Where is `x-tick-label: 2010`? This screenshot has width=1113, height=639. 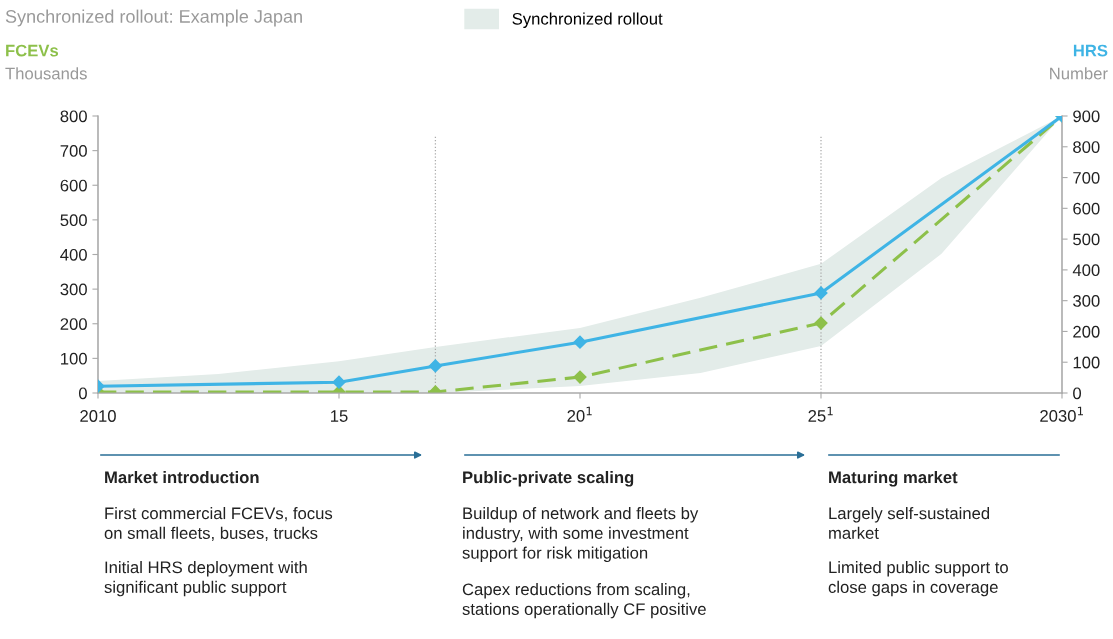
x-tick-label: 2010 is located at coordinates (98, 416).